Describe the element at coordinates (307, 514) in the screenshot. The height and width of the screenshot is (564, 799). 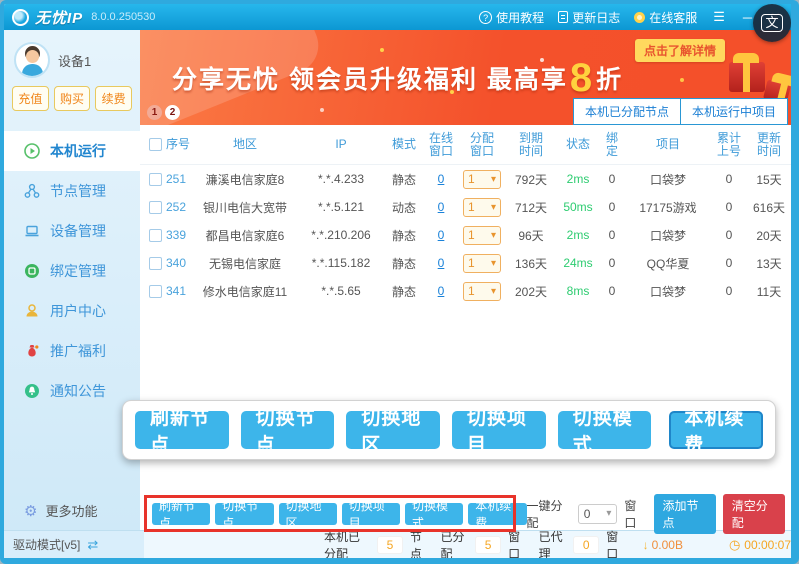
I see `action-button: 切换地区` at that location.